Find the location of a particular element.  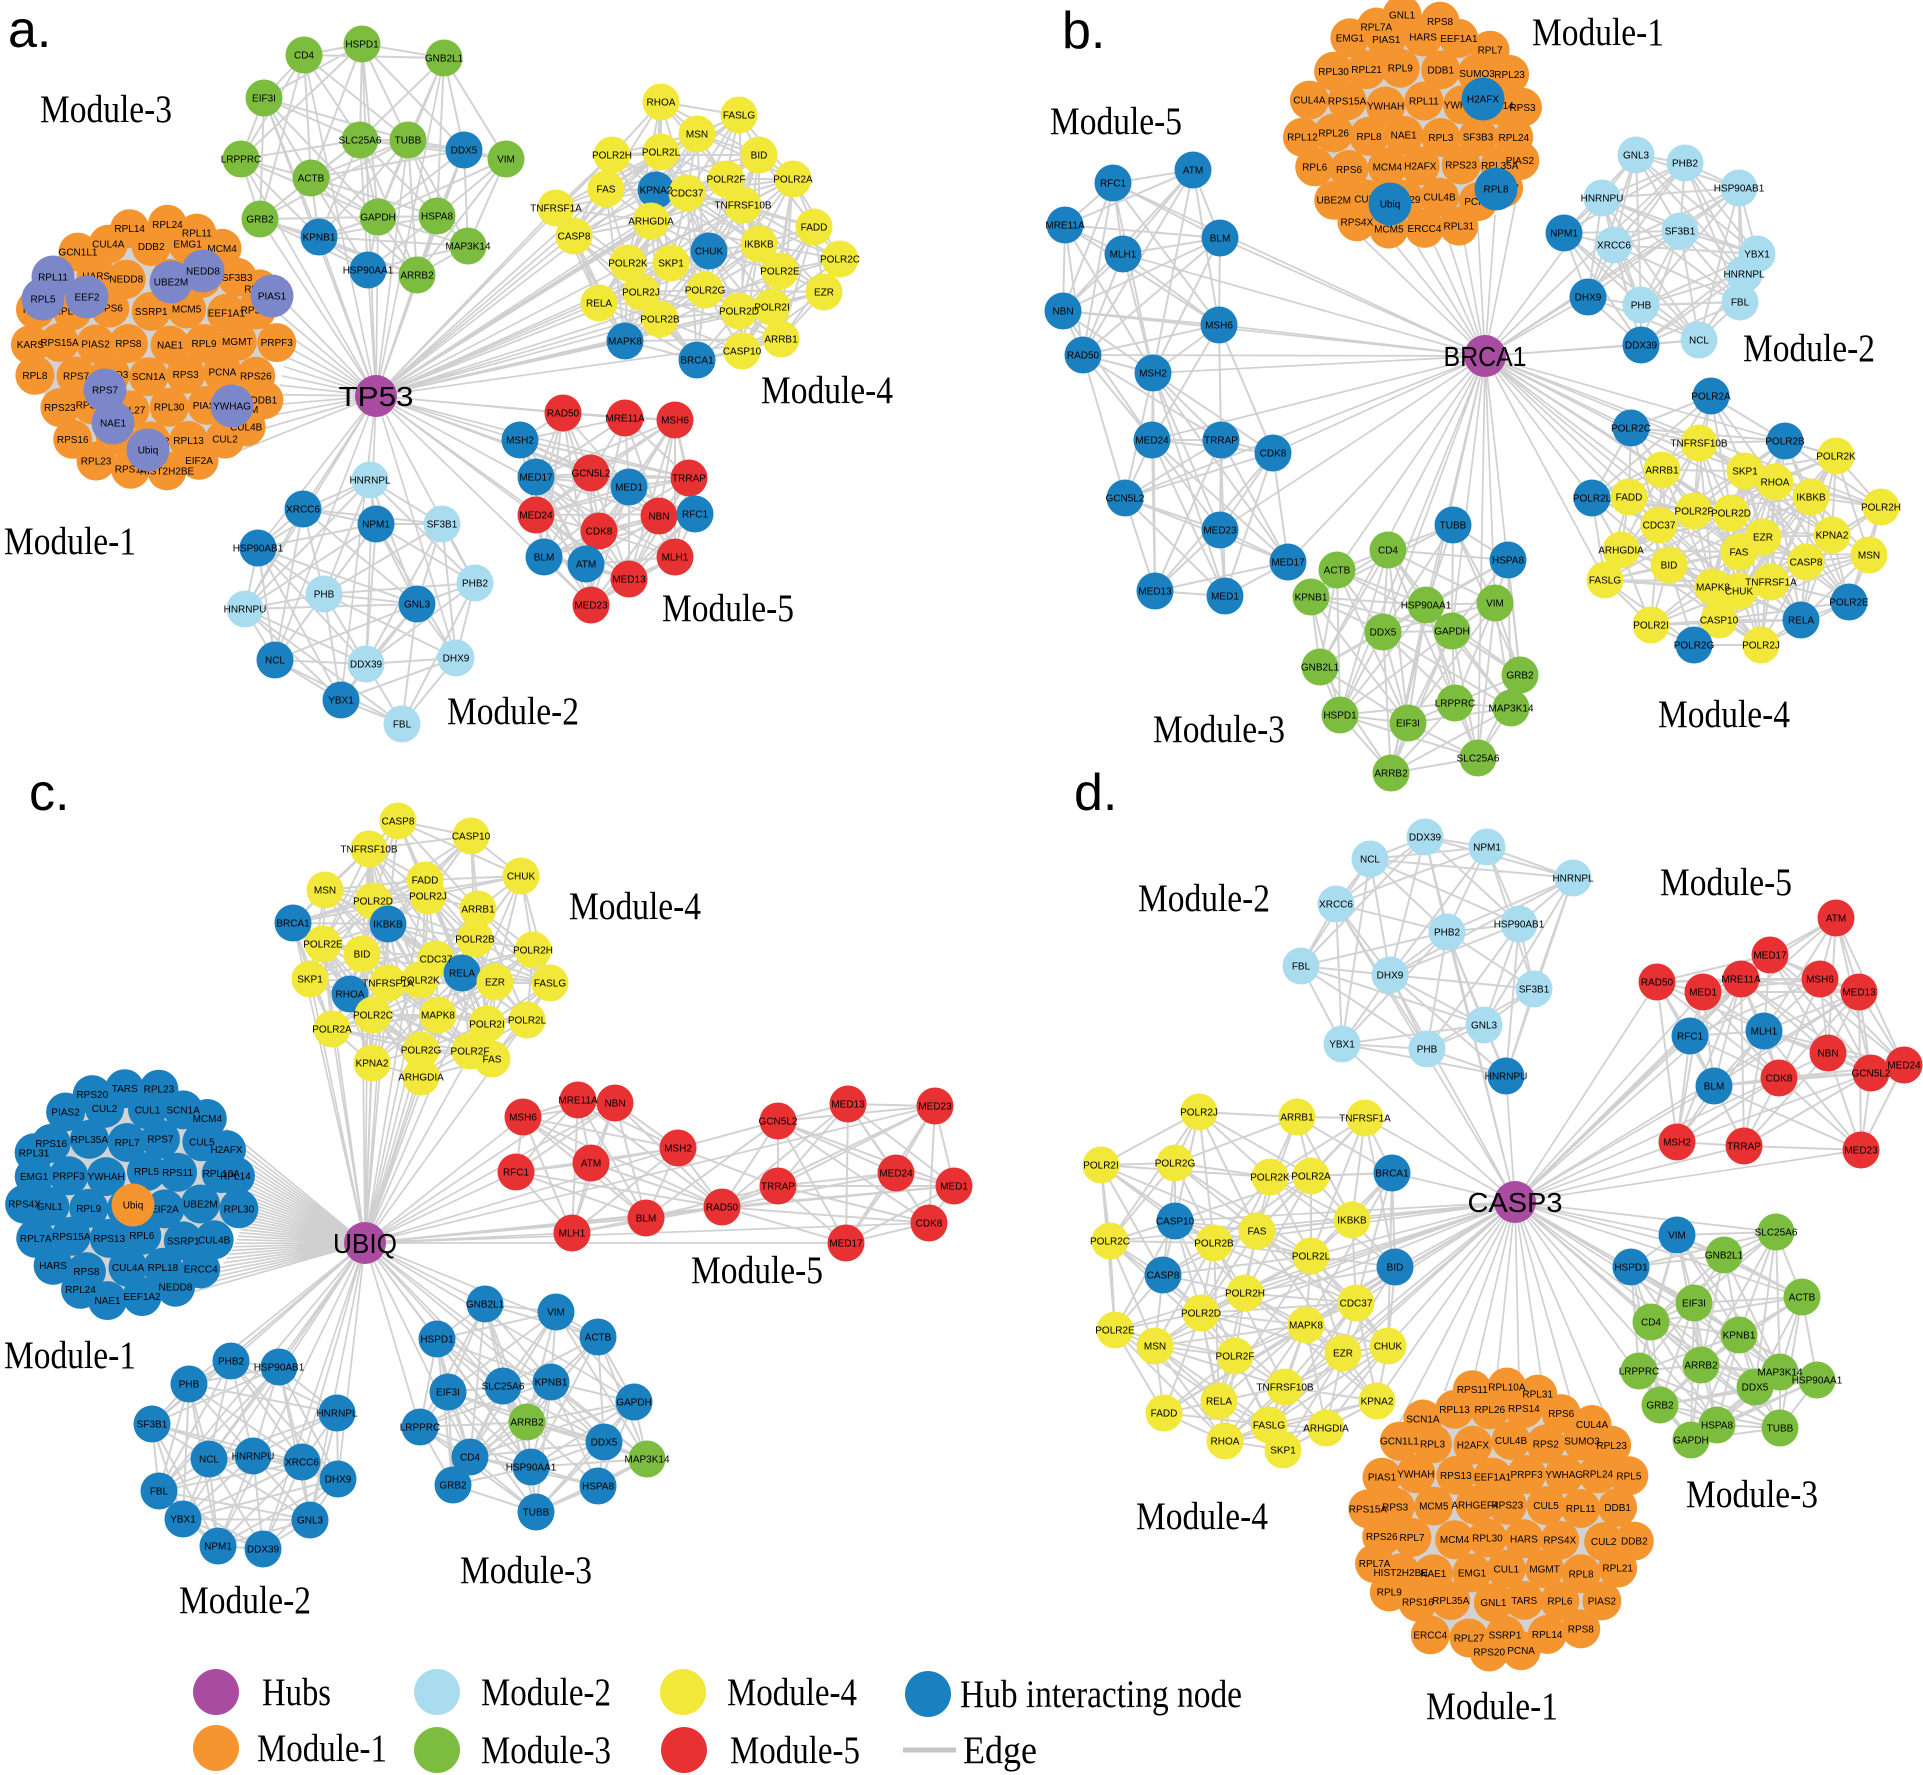

svg-text: NBN is located at coordinates (614, 1104).